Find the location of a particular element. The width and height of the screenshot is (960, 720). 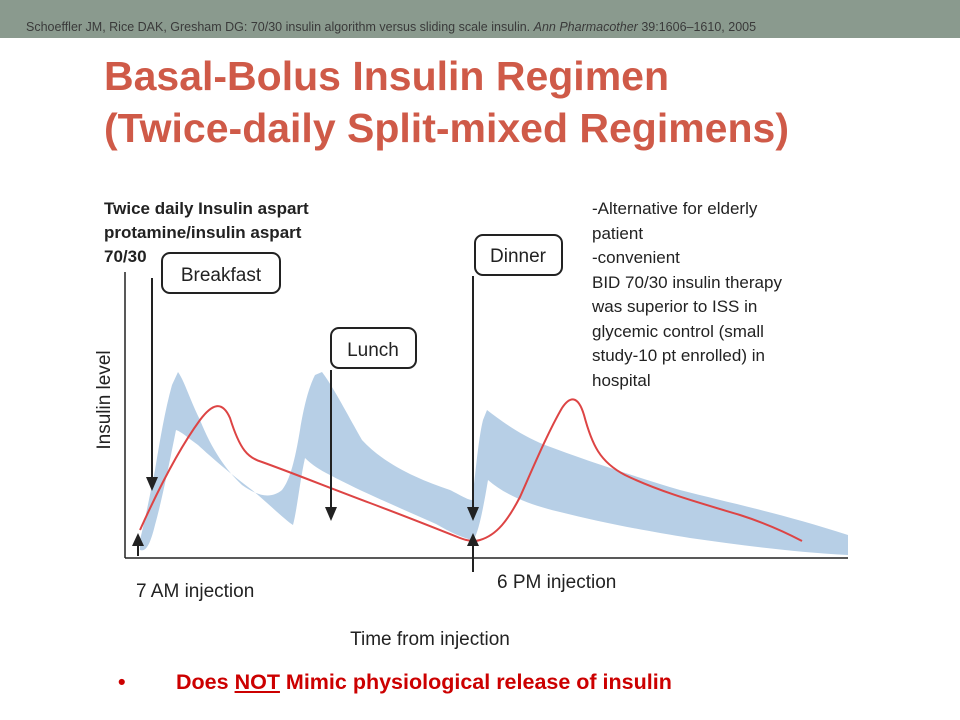

regimen-label-line-1: Twice daily Insulin aspart is located at coordinates (206, 208).